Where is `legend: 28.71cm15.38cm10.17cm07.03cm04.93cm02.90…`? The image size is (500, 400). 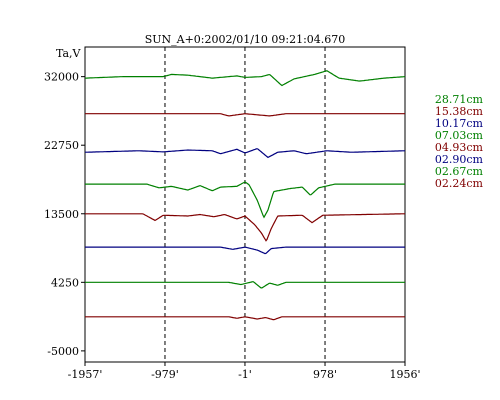
legend: 28.71cm15.38cm10.17cm07.03cm04.93cm02.90… is located at coordinates (459, 141).